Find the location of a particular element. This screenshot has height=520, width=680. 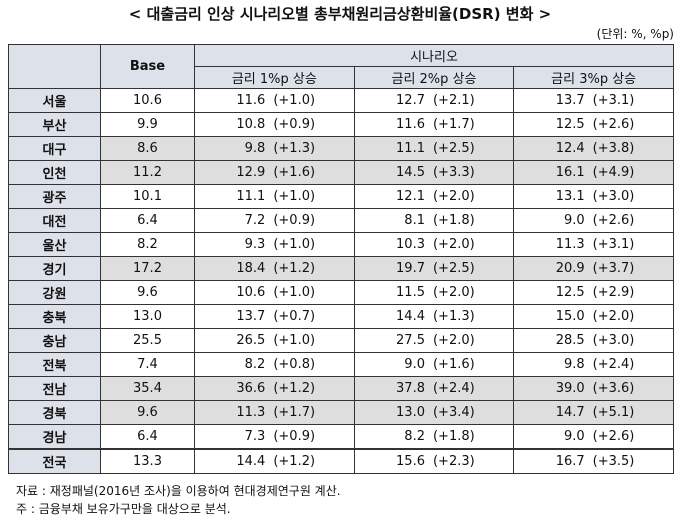

change: (+2.6) is located at coordinates (613, 124).